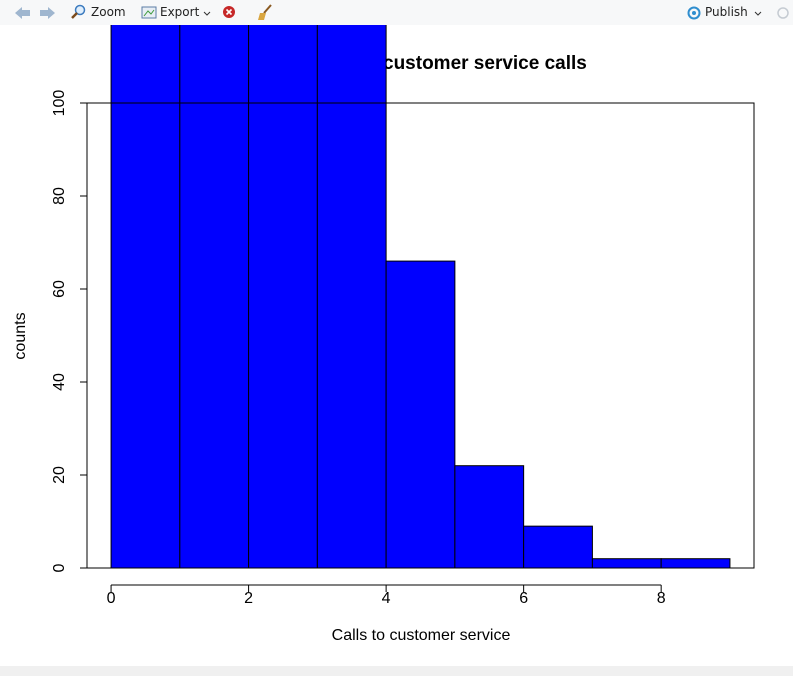 Image resolution: width=793 pixels, height=676 pixels. What do you see at coordinates (265, 12) in the screenshot?
I see `clear-button` at bounding box center [265, 12].